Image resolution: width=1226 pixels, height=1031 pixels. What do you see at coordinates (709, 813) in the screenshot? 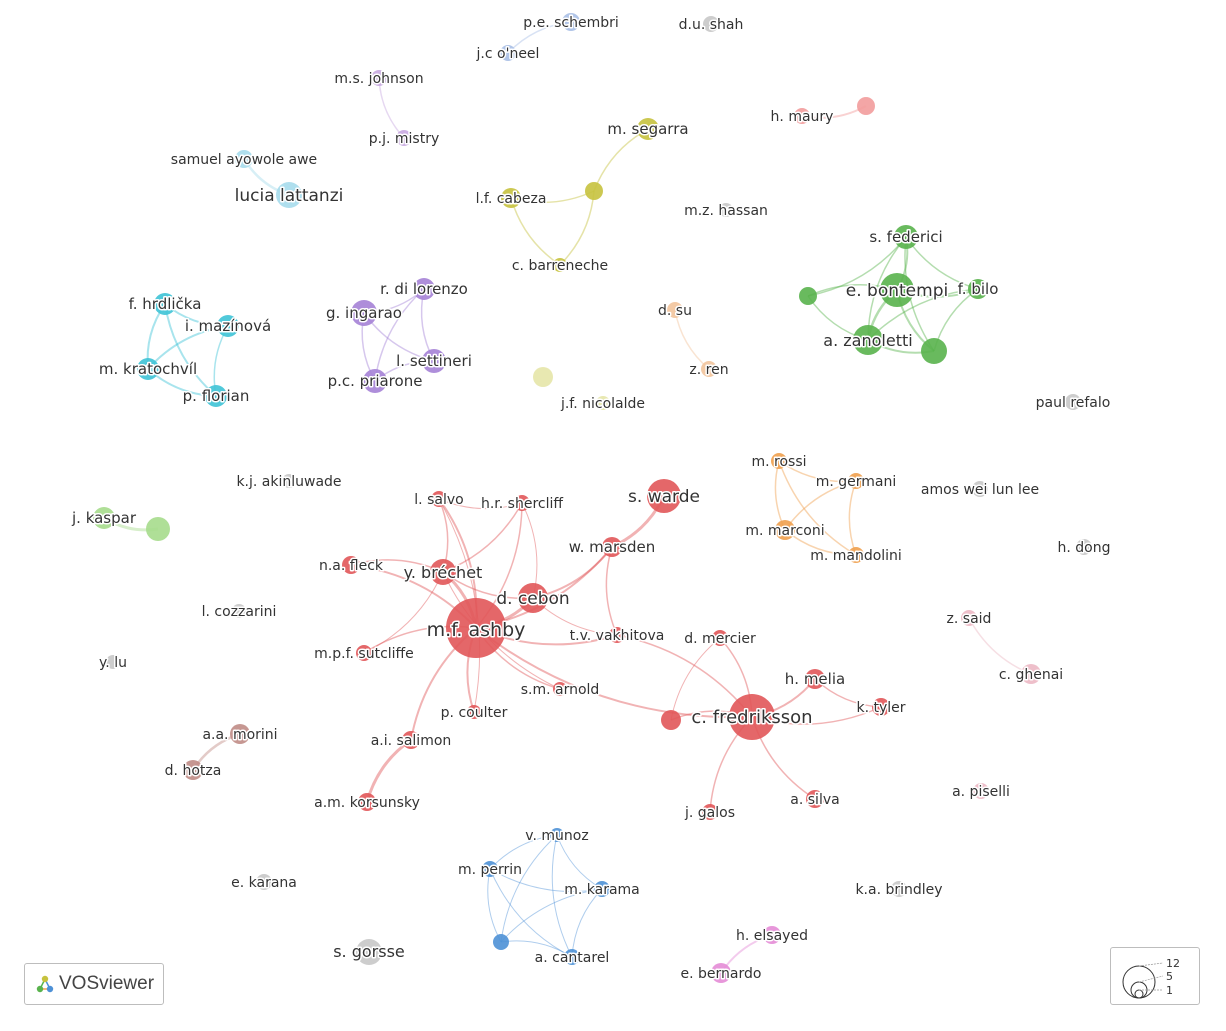
I see `author-label: j. galos` at bounding box center [709, 813].